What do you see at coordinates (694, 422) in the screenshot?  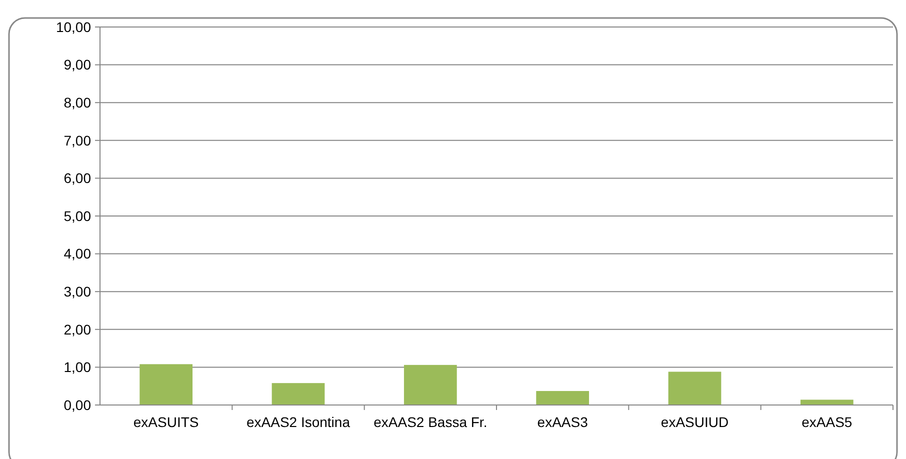 I see `x-tick-label: exASUIUD` at bounding box center [694, 422].